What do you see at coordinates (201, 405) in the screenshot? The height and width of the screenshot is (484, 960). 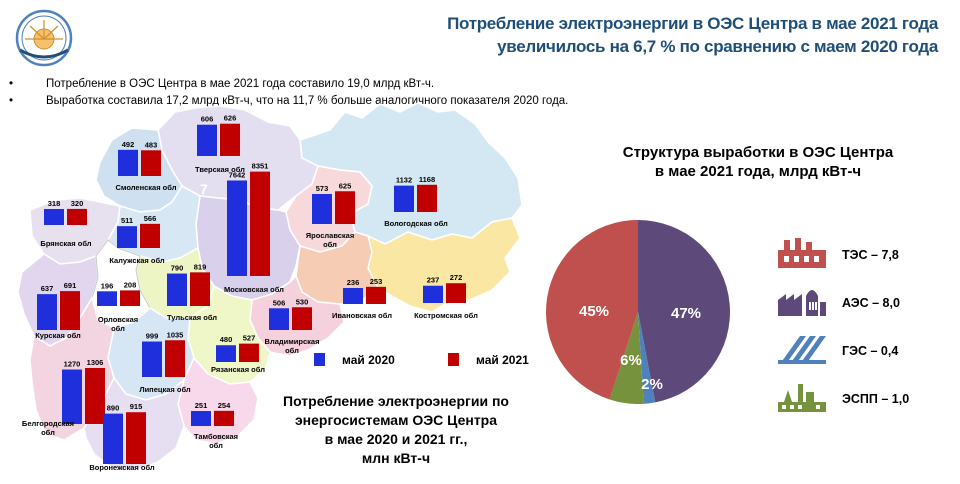 I see `value-label-2020: 251` at bounding box center [201, 405].